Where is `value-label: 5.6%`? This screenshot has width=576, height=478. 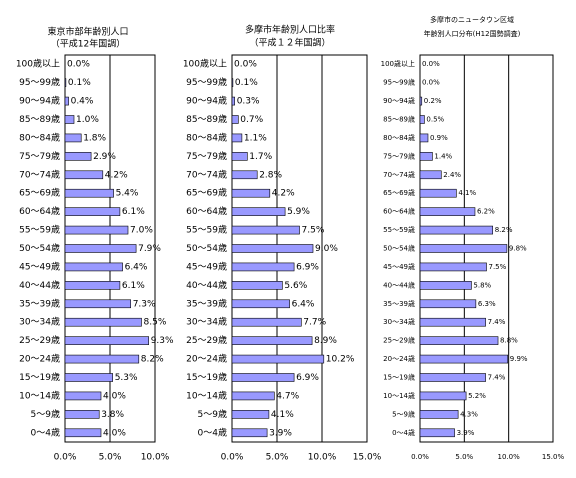
value-label: 5.6% is located at coordinates (295, 286).